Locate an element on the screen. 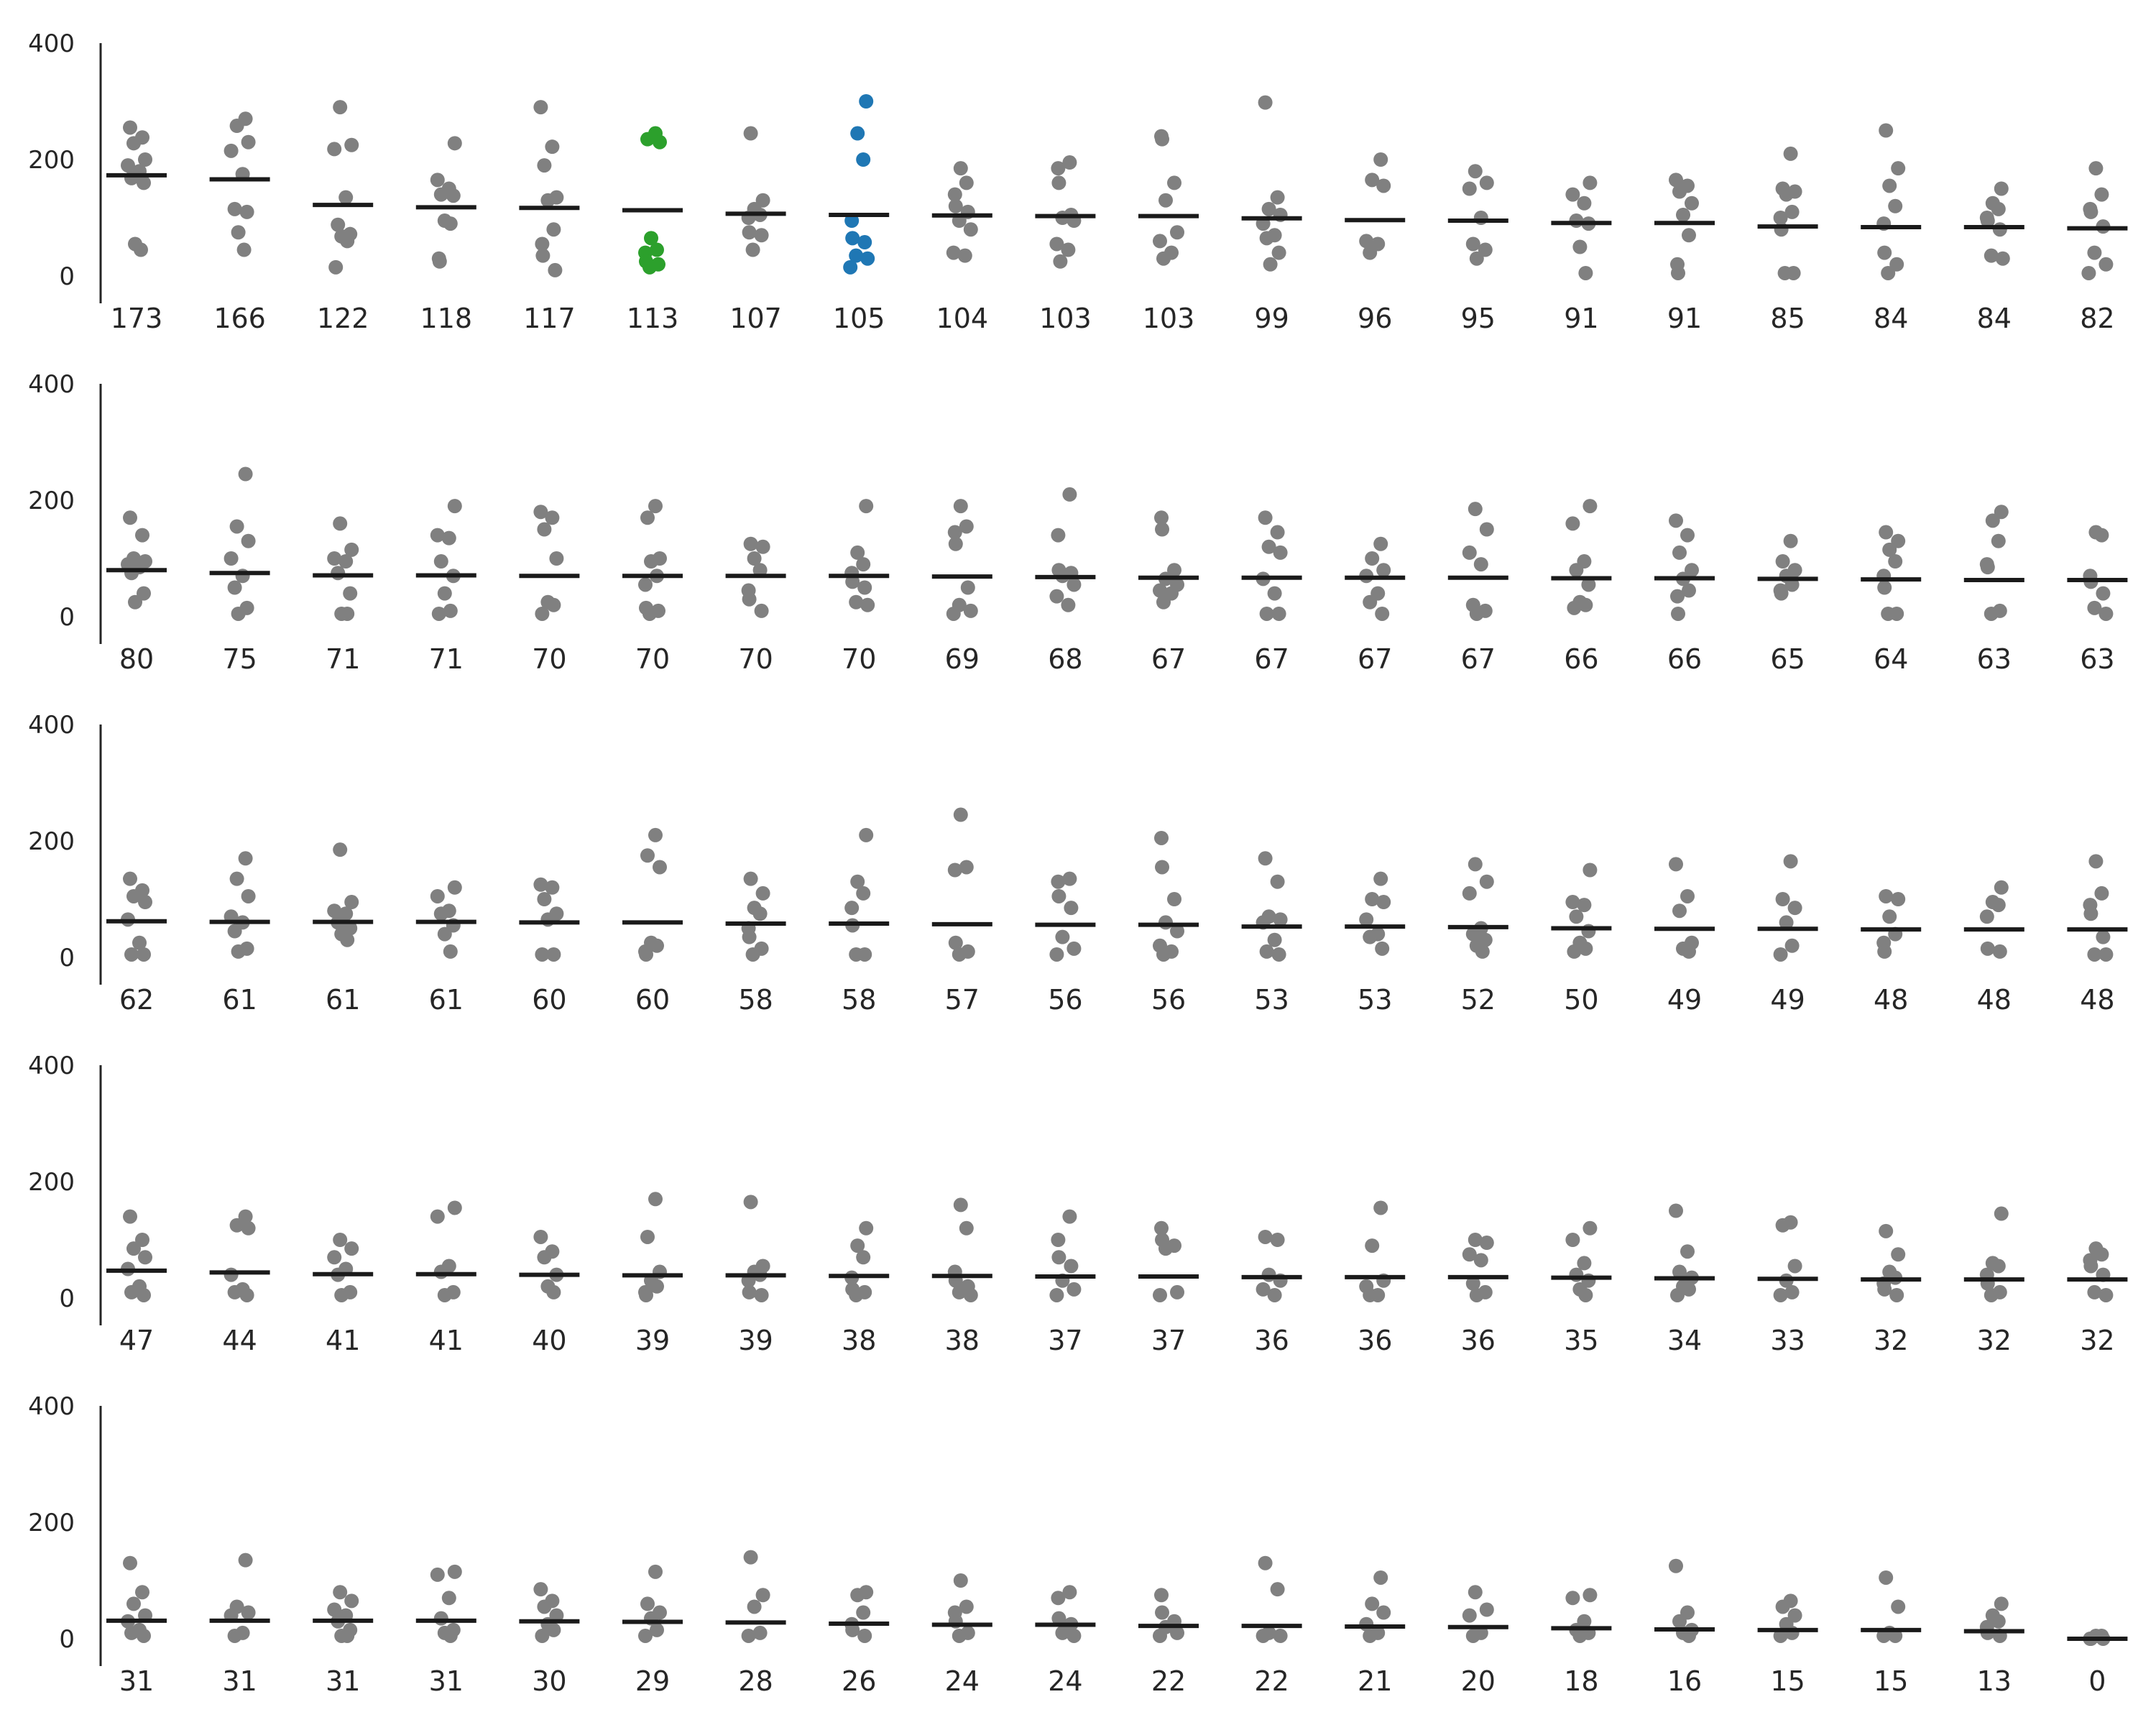 This screenshot has height=1725, width=2156. category-label: 16 is located at coordinates (1685, 1681).